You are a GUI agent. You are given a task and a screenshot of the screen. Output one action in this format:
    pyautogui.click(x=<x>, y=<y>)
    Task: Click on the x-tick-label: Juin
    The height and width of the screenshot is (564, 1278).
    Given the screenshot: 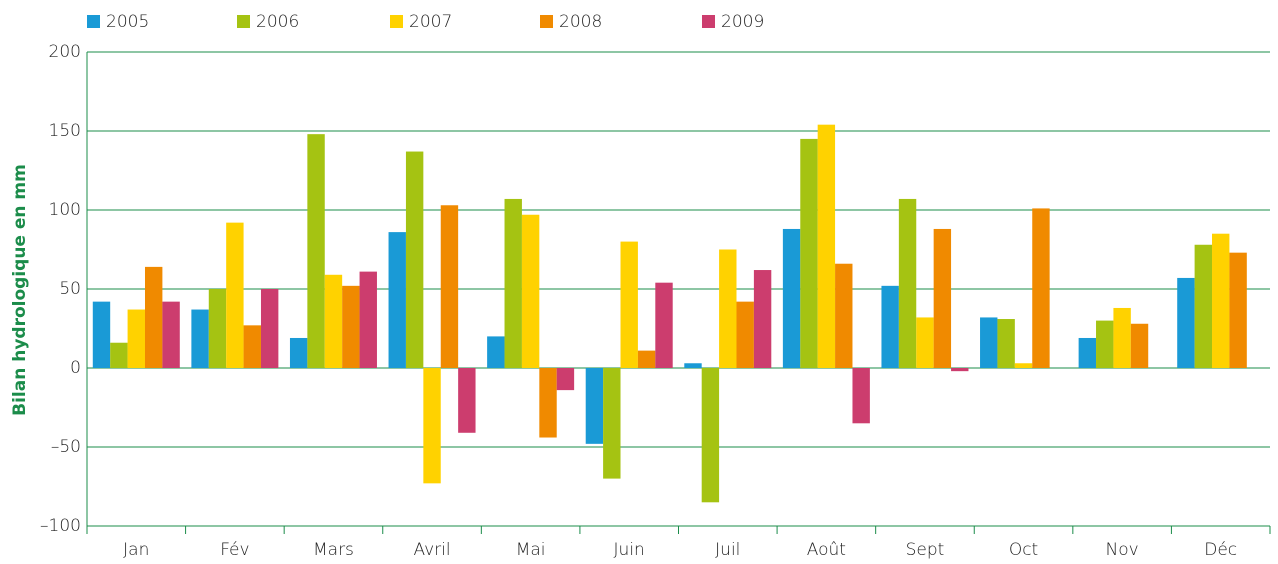 What is the action you would take?
    pyautogui.click(x=629, y=550)
    